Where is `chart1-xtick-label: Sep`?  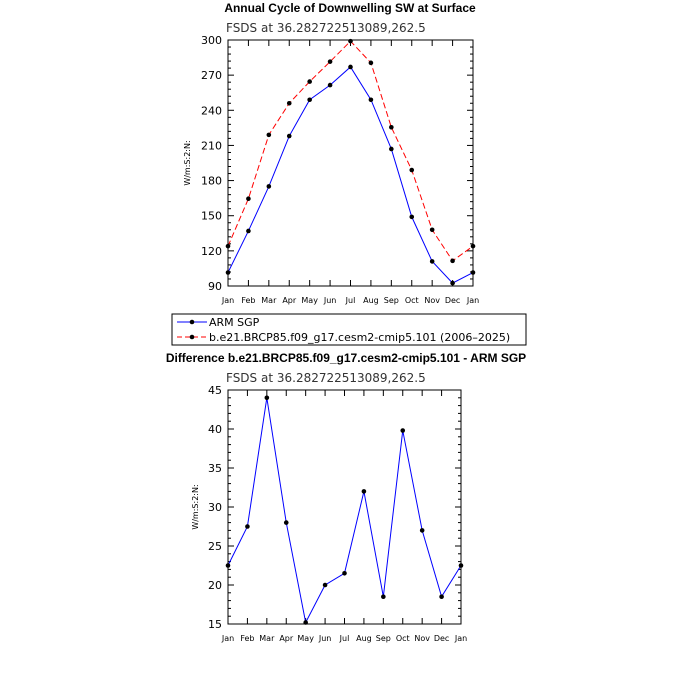 chart1-xtick-label: Sep is located at coordinates (391, 300).